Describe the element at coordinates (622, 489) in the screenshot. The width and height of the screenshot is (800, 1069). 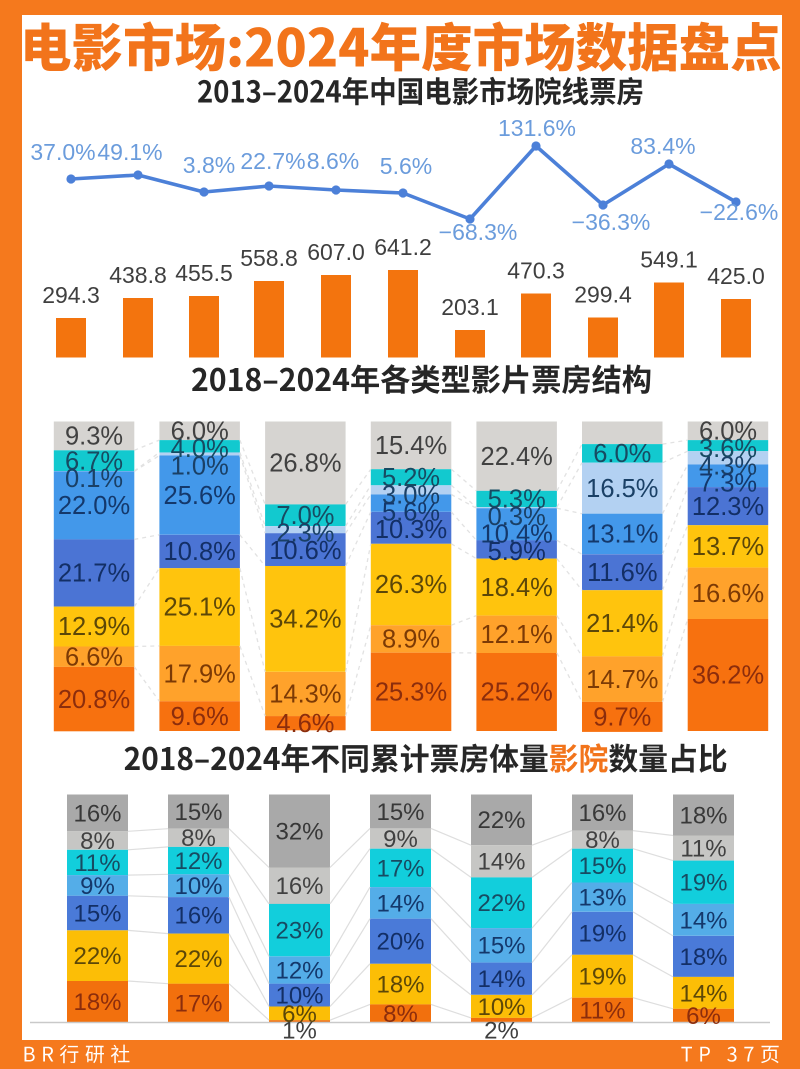
I see `svg-text: 16.5%` at that location.